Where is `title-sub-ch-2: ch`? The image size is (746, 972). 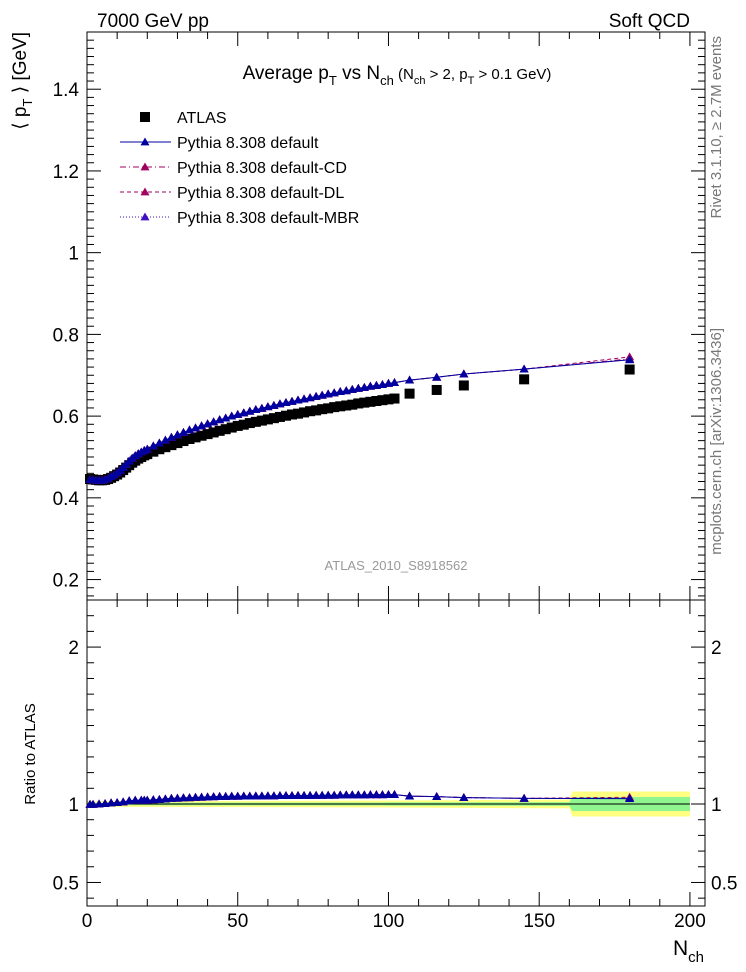 title-sub-ch-2: ch is located at coordinates (420, 81).